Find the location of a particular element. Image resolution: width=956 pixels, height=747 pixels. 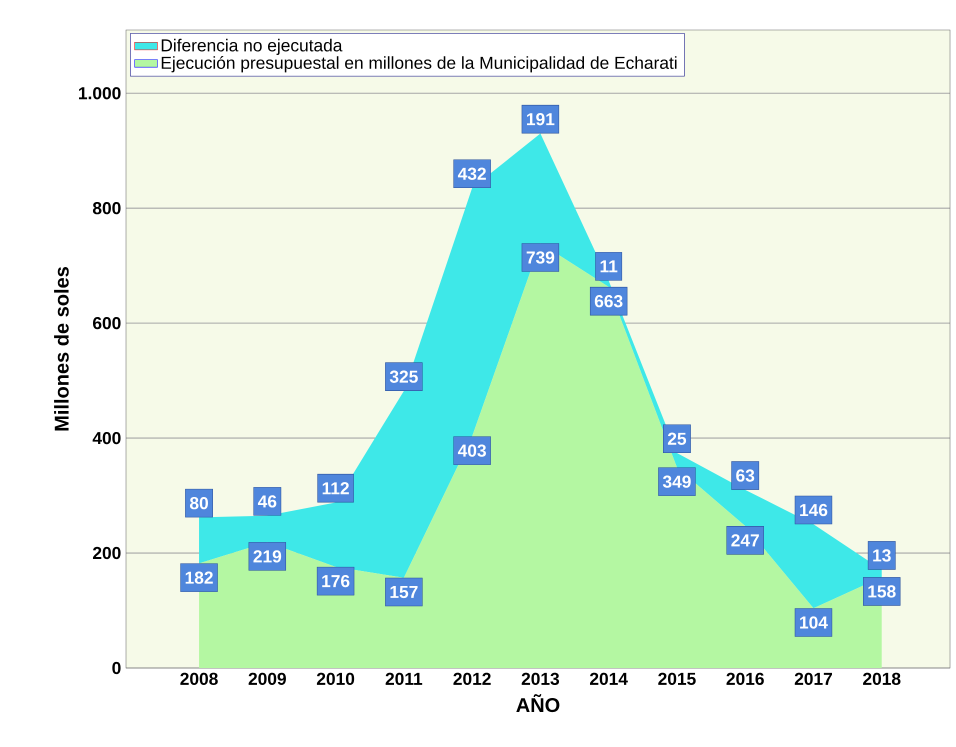

x-tick-label: 2008 is located at coordinates (199, 678).